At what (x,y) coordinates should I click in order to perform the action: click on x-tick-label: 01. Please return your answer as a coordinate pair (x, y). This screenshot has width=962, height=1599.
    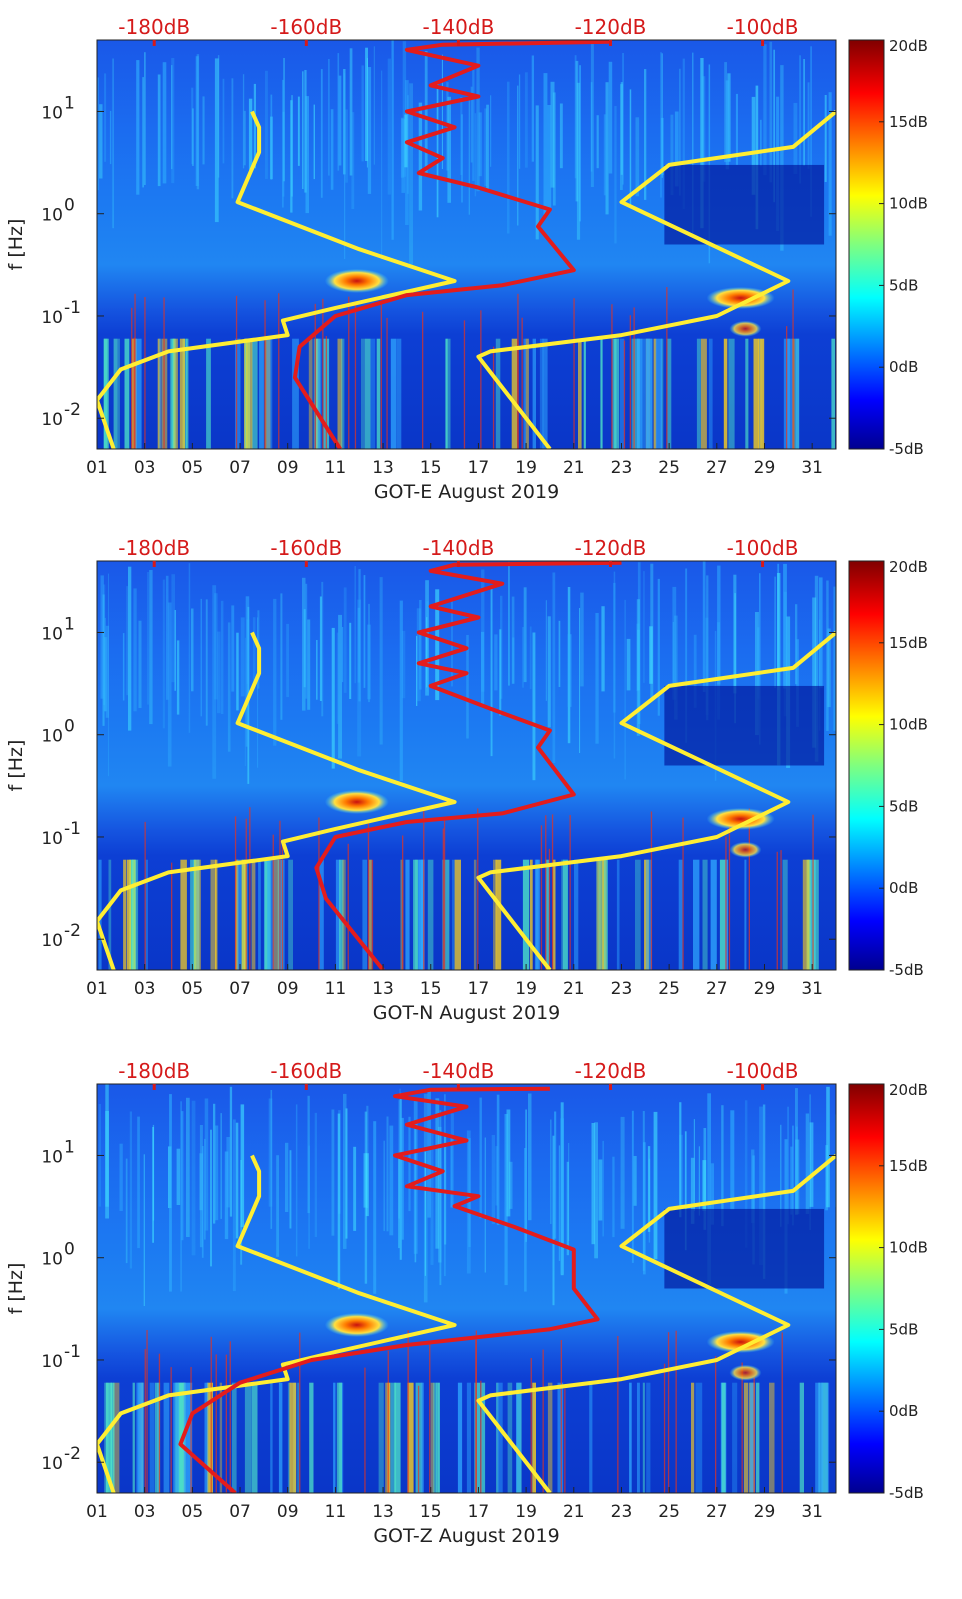
    Looking at the image, I should click on (97, 1512).